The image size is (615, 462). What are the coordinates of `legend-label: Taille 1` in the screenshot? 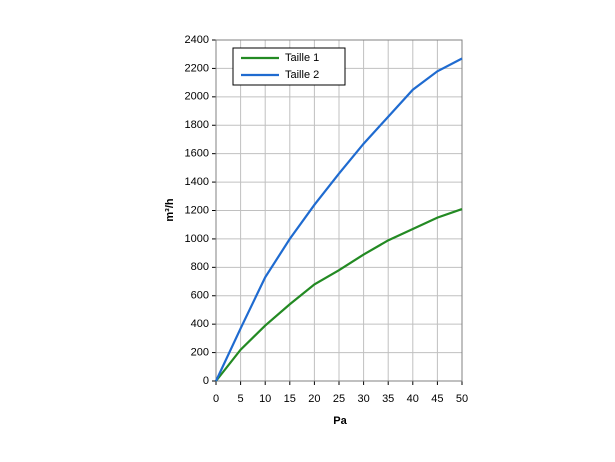 It's located at (302, 58).